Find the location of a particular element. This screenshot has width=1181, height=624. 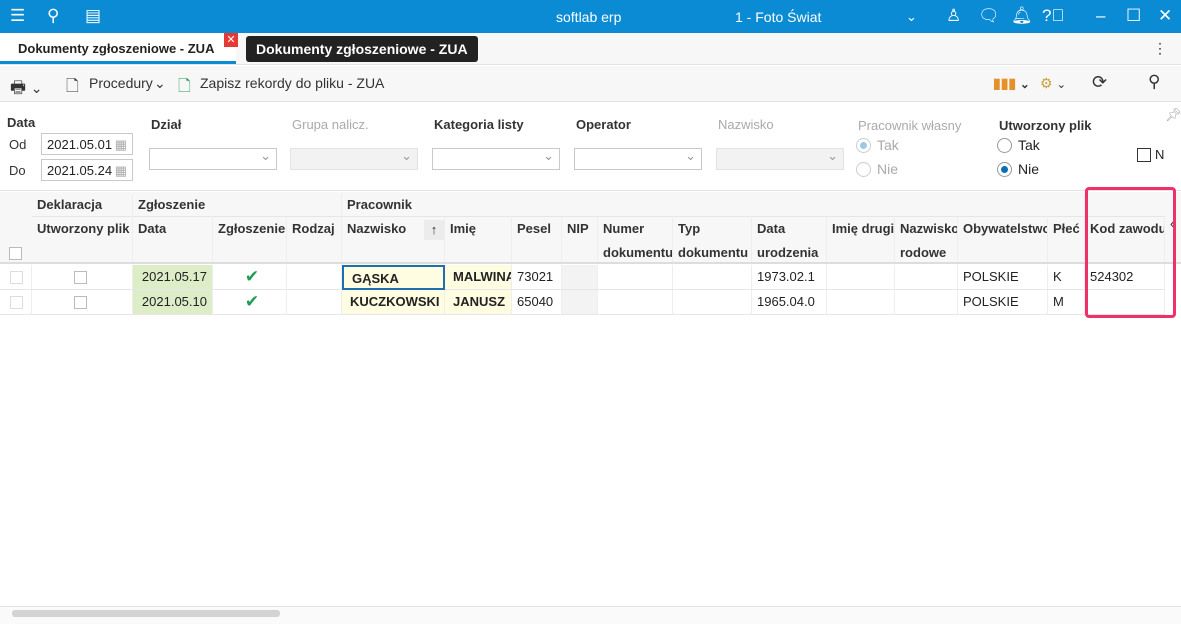

date-label: Data is located at coordinates (21, 122).